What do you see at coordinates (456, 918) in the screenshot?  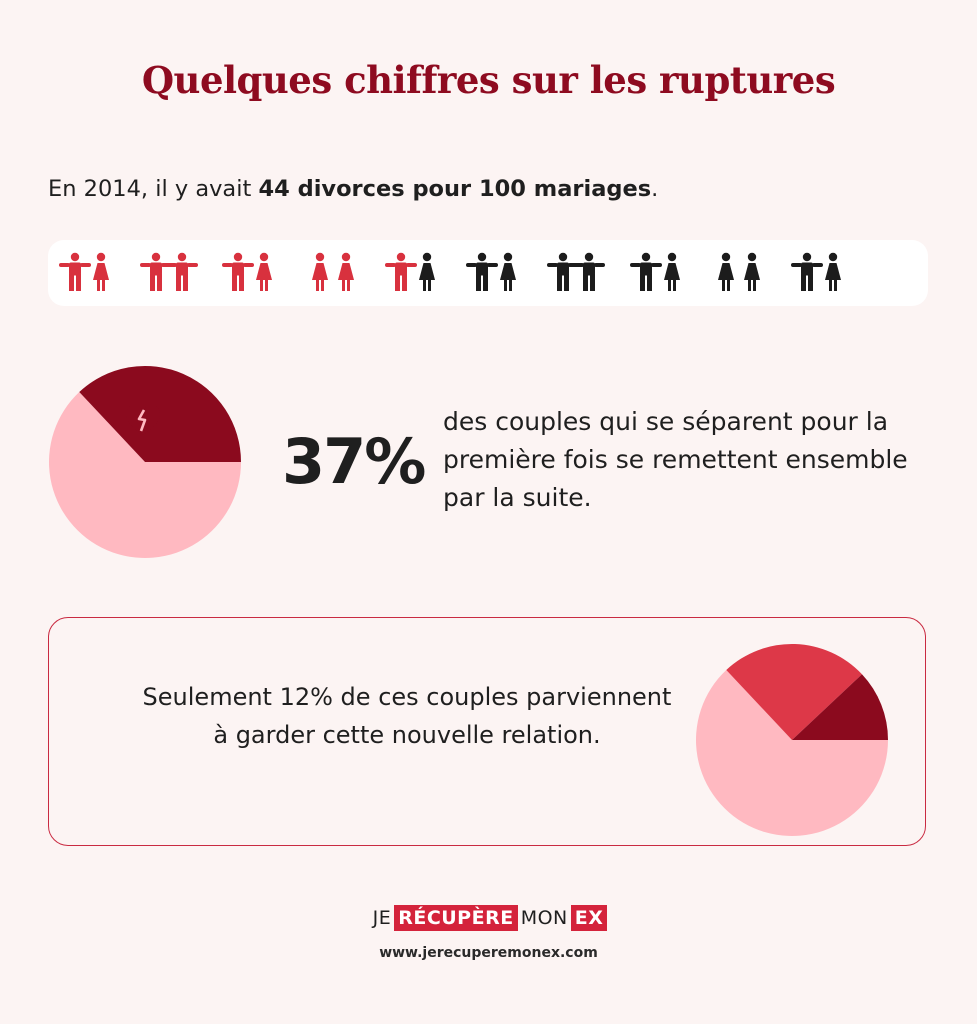 I see `logo-word-recupere: RÉCUPÈRE` at bounding box center [456, 918].